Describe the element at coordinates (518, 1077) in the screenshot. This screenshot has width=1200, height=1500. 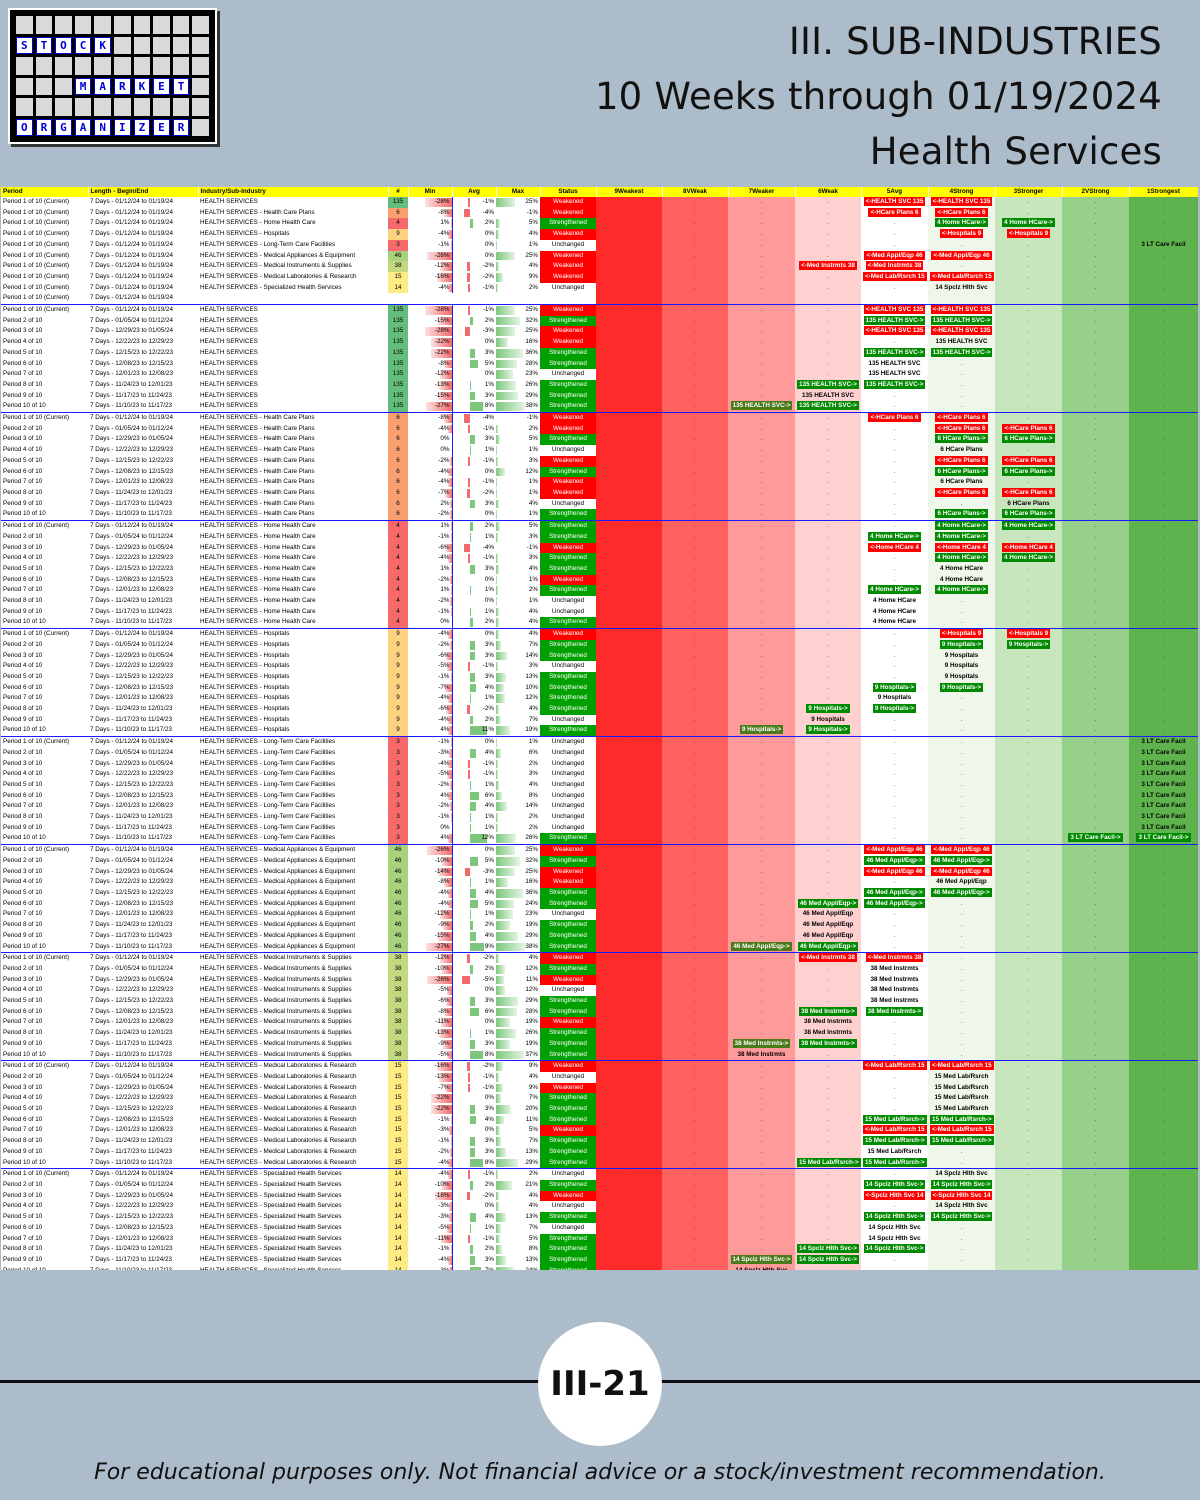
I see `max-cell: 4%` at that location.